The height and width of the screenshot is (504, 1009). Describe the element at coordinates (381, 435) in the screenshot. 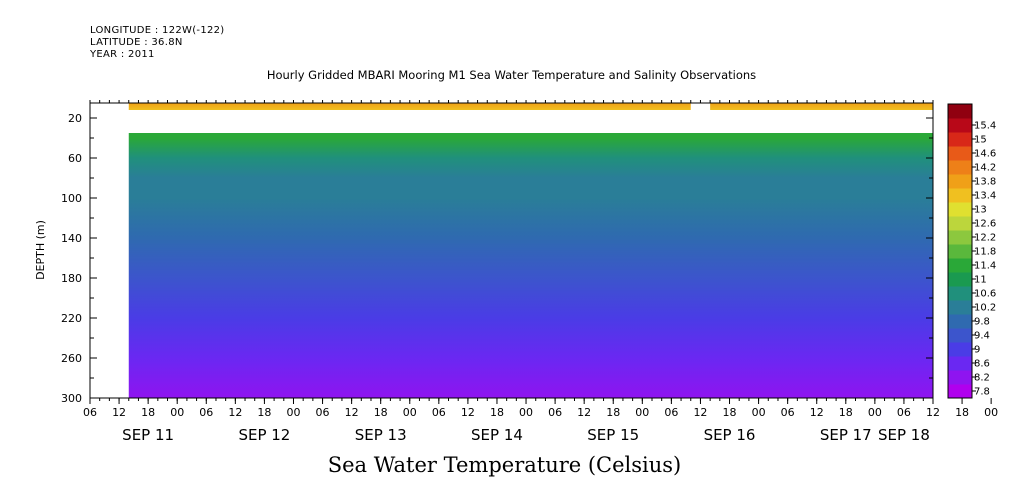

I see `x-day-label: SEP 13` at that location.